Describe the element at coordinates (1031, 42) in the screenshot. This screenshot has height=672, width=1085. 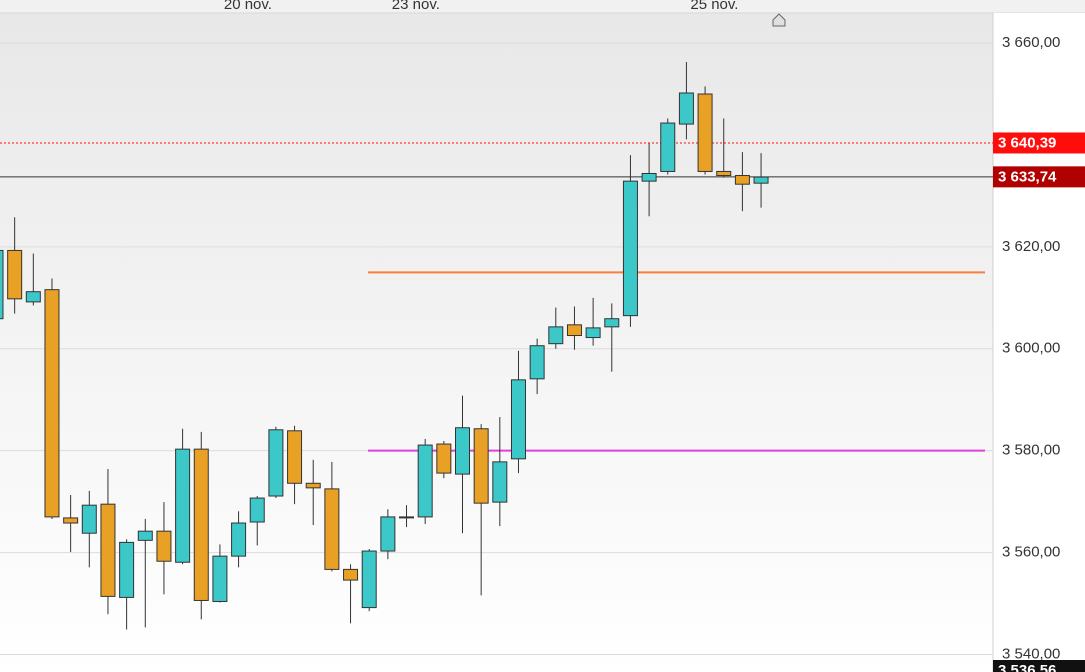
I see `y-tick-label: 3 660,00` at that location.